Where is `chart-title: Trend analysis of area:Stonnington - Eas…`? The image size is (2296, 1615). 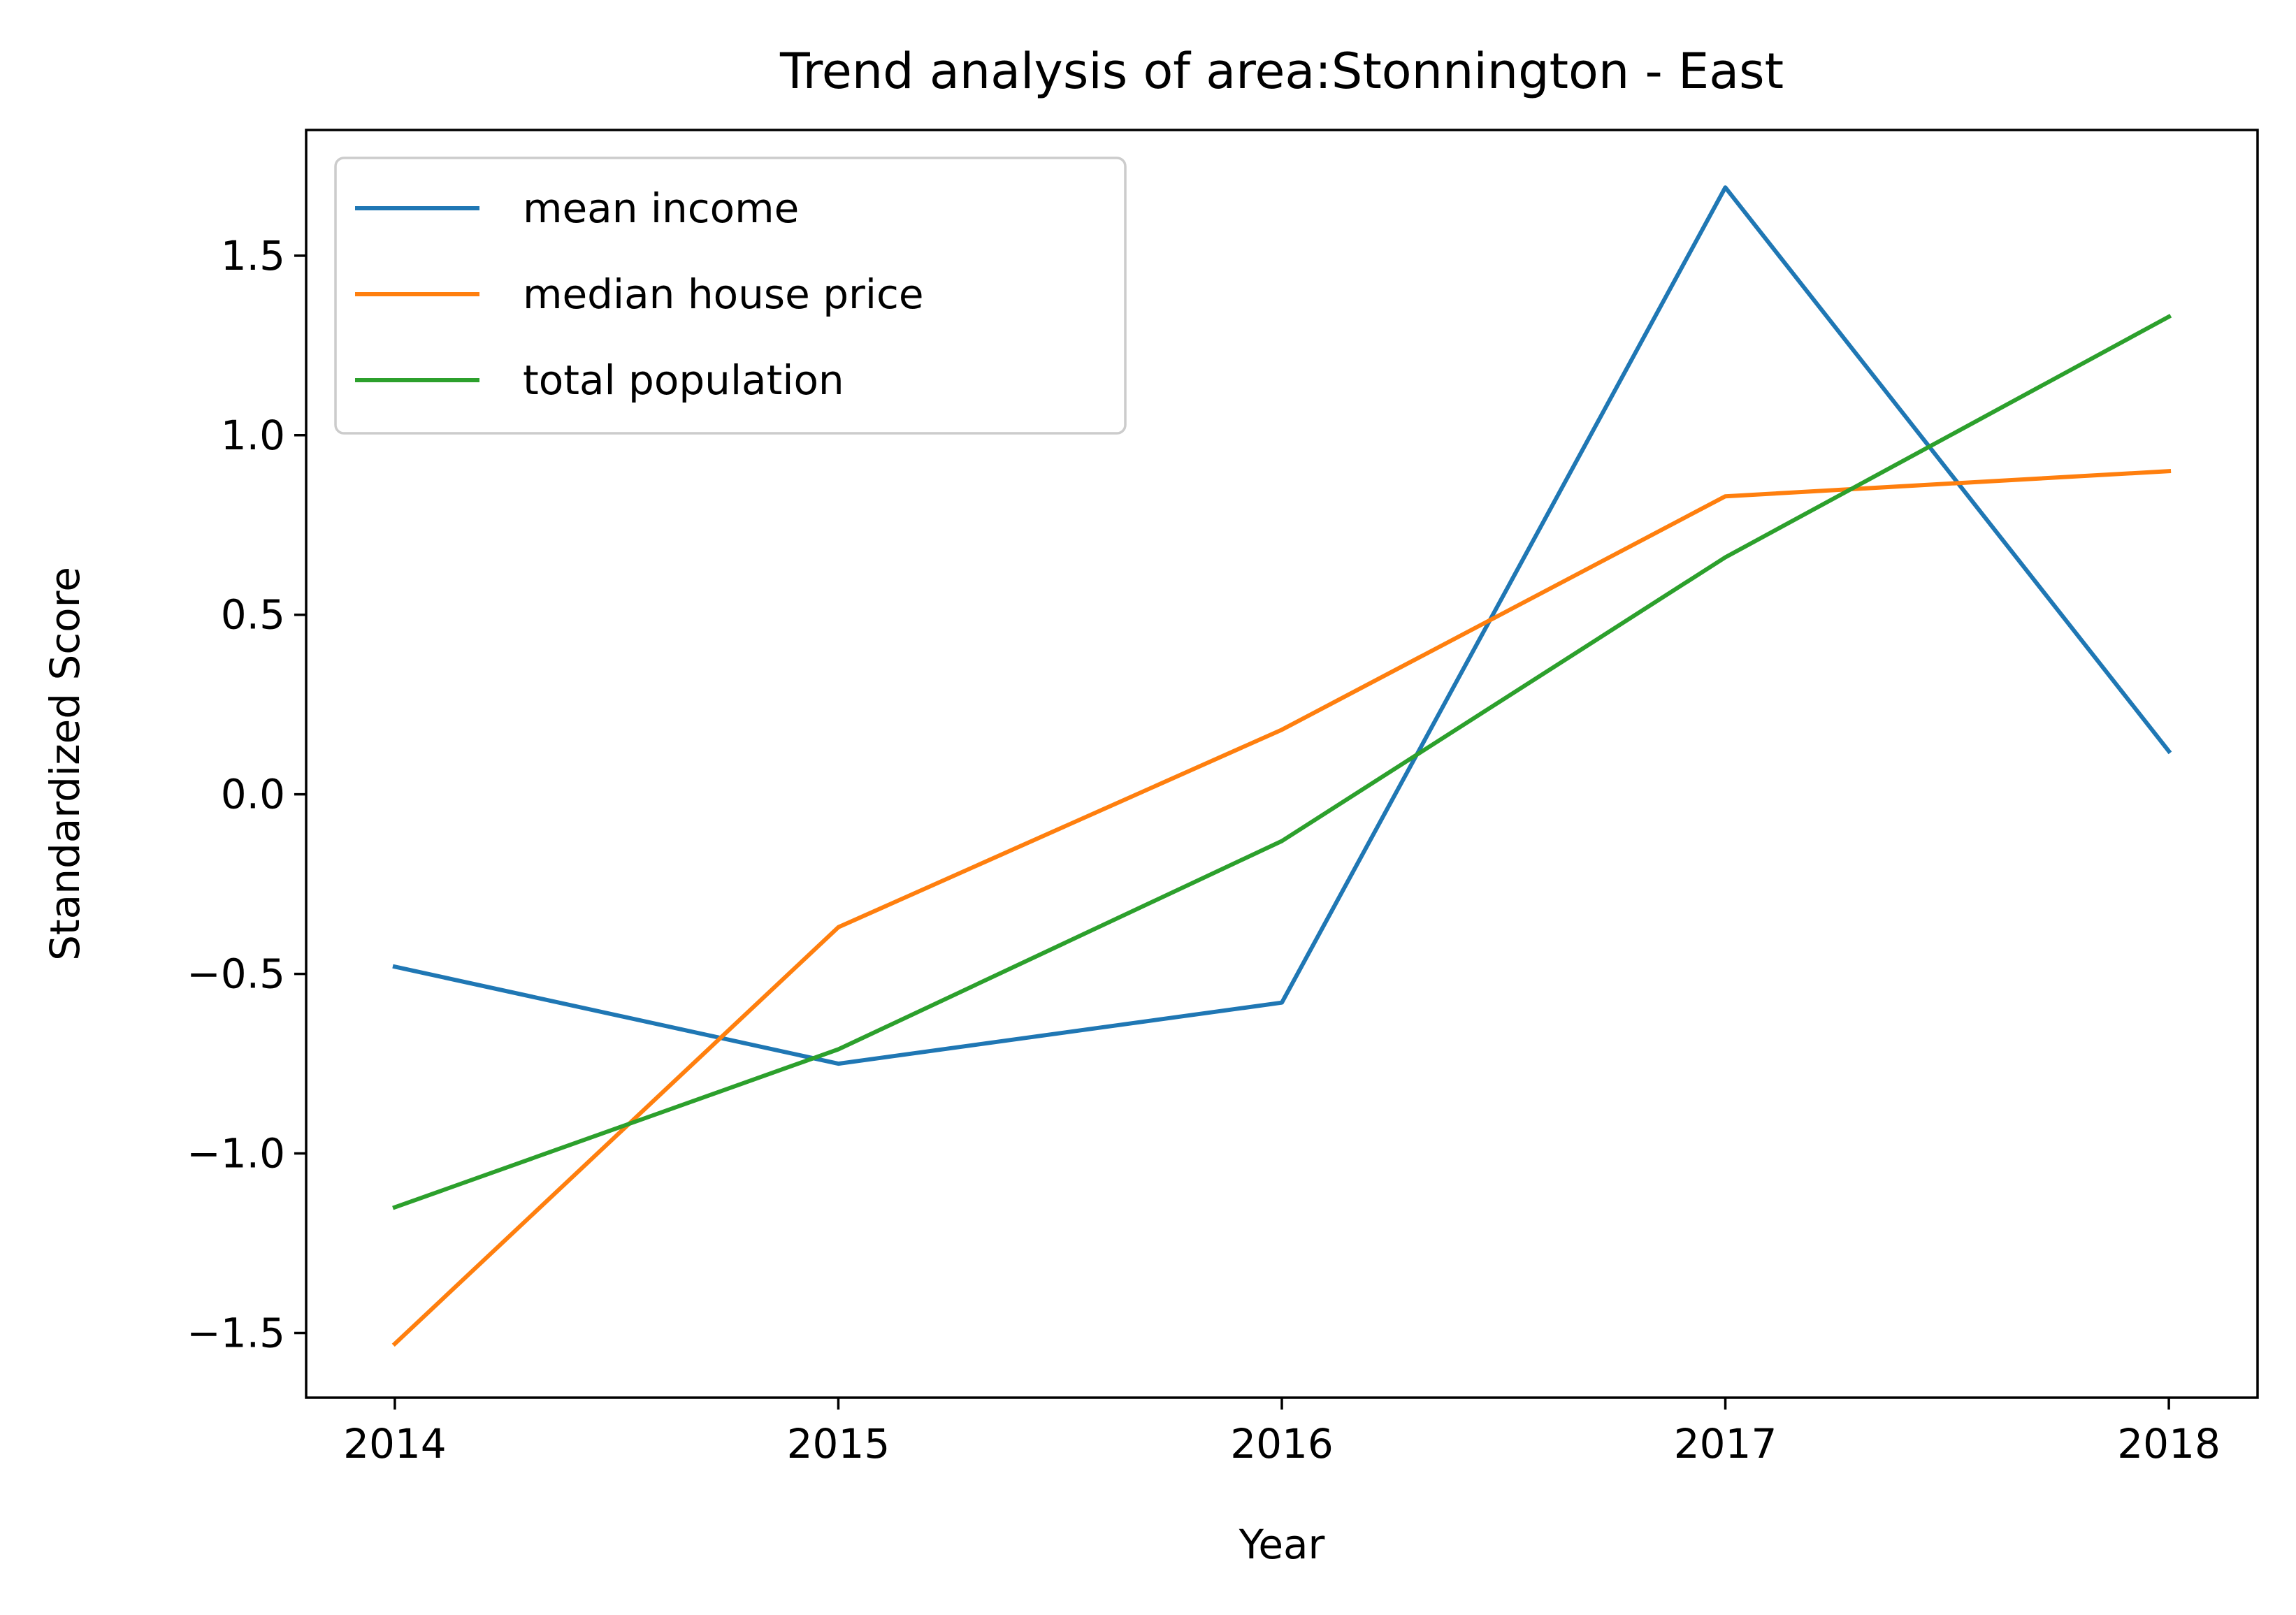
chart-title: Trend analysis of area:Stonnington - Eas… is located at coordinates (1281, 71).